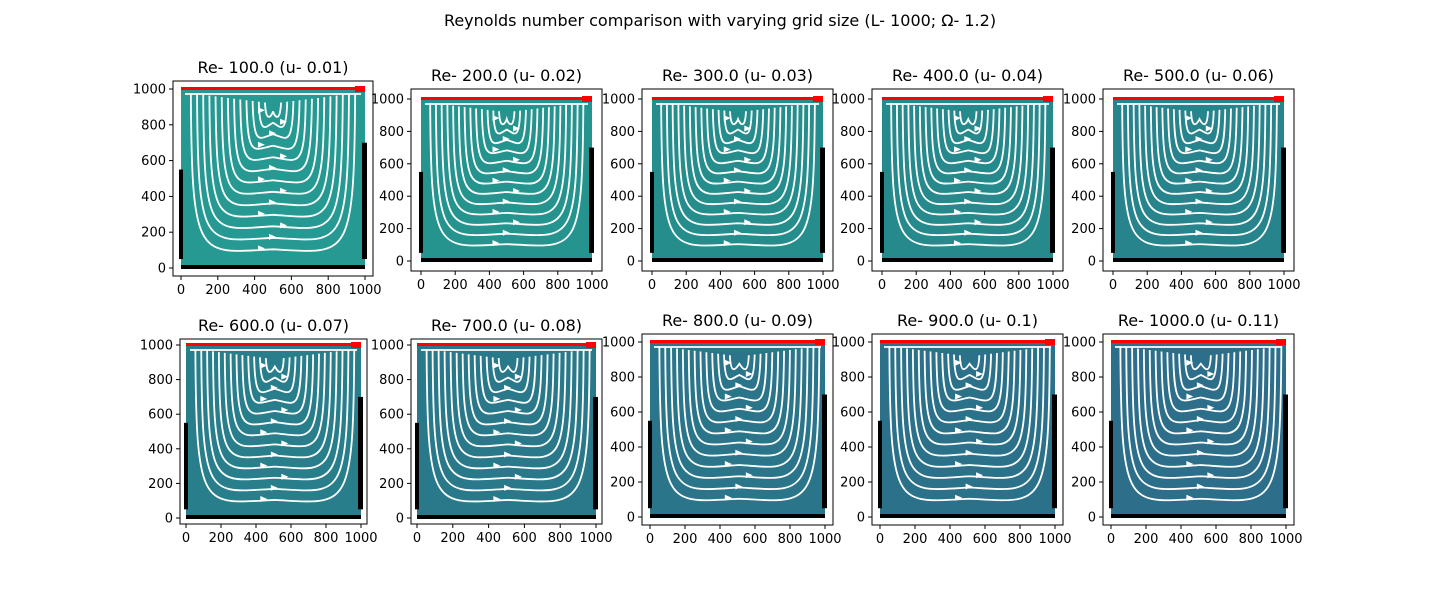  Describe the element at coordinates (967, 75) in the screenshot. I see `subplot-title: Re- 400.0 (u- 0.04)` at that location.